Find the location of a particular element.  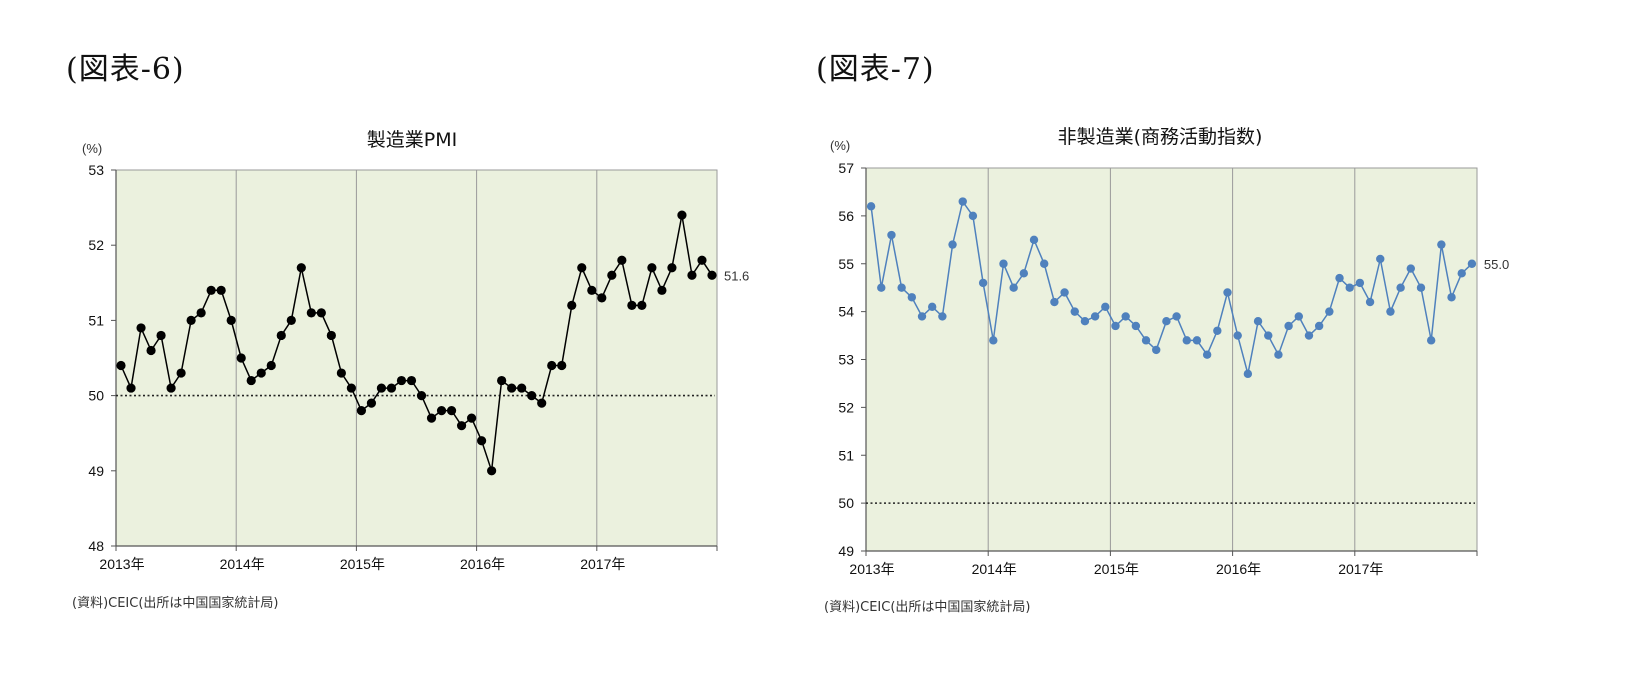

chart2-y-tick-label: 49 is located at coordinates (846, 551).